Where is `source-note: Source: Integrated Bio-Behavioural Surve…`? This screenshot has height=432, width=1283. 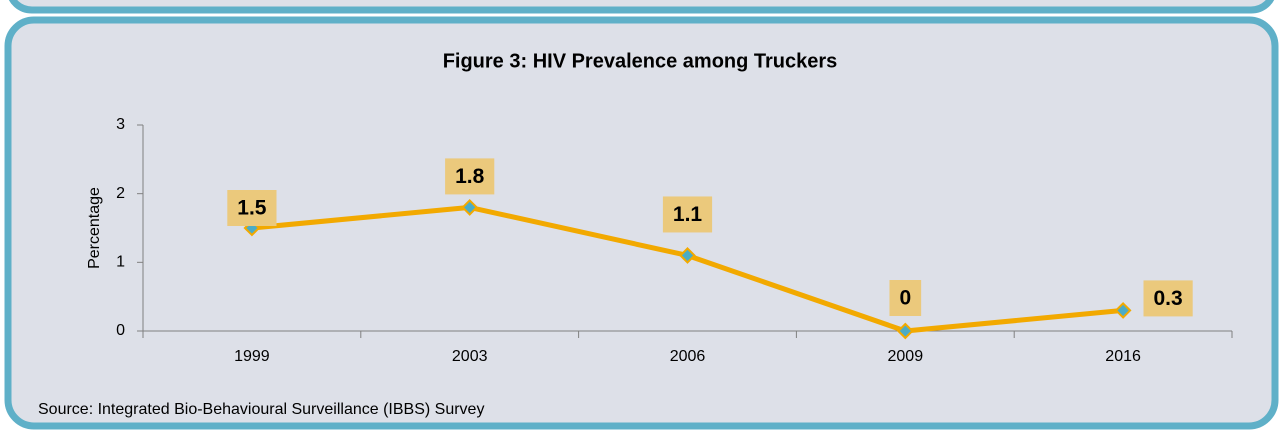 source-note: Source: Integrated Bio-Behavioural Surve… is located at coordinates (261, 409).